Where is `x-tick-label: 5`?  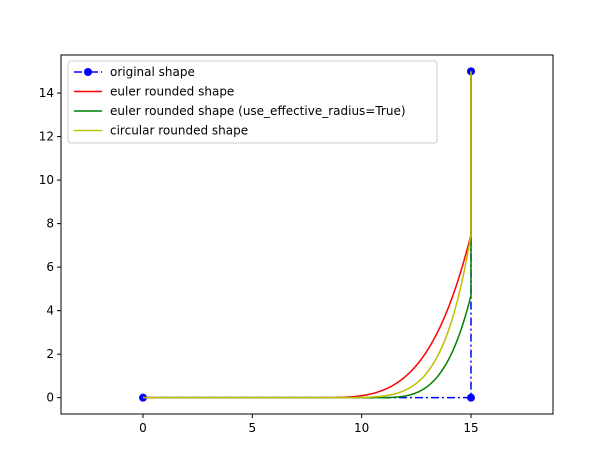
x-tick-label: 5 is located at coordinates (253, 428).